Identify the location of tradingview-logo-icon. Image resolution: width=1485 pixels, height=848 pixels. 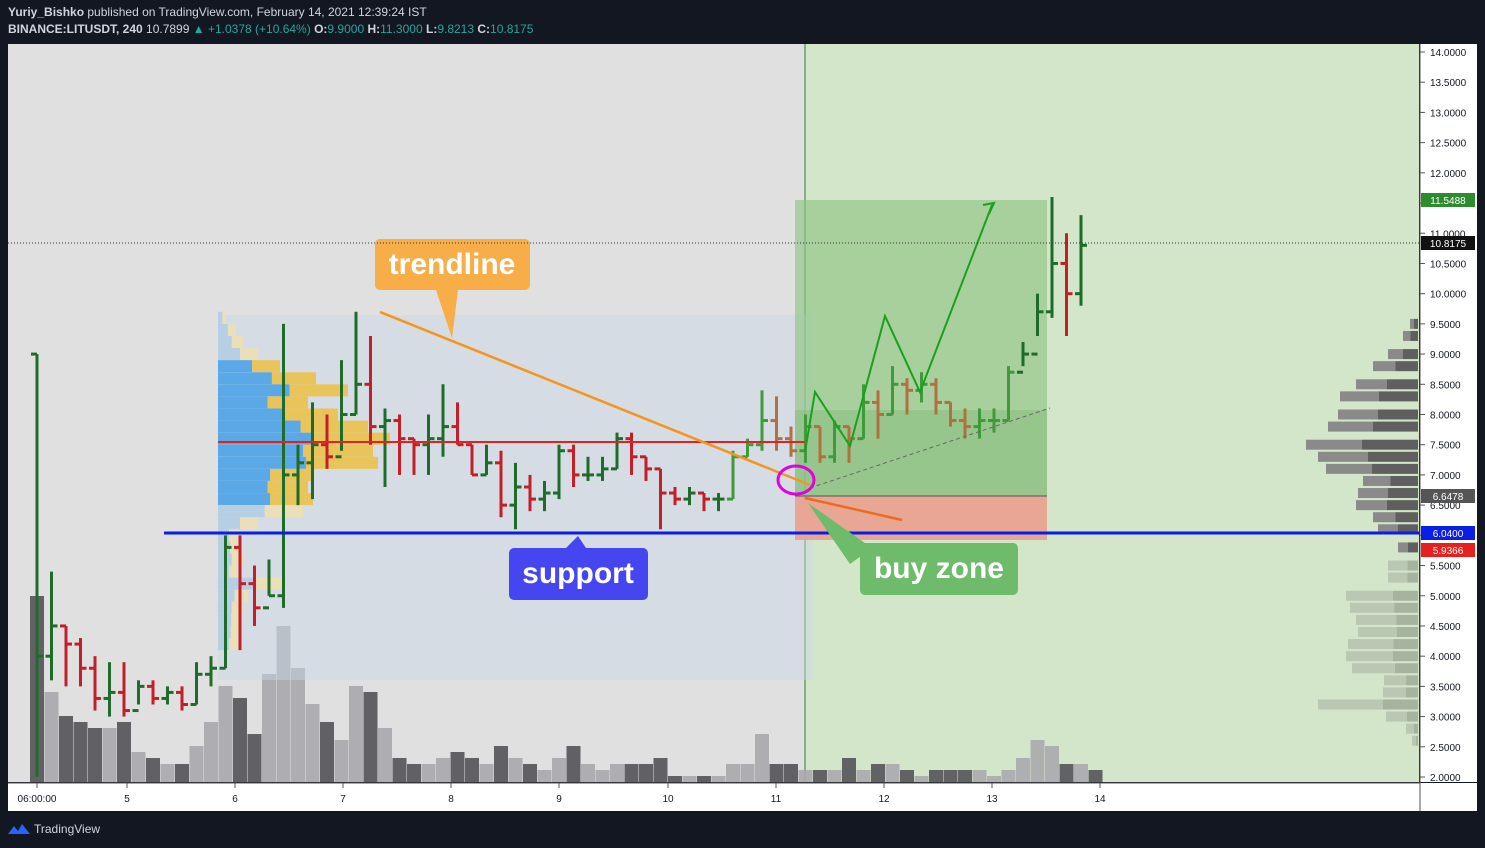
(19, 829).